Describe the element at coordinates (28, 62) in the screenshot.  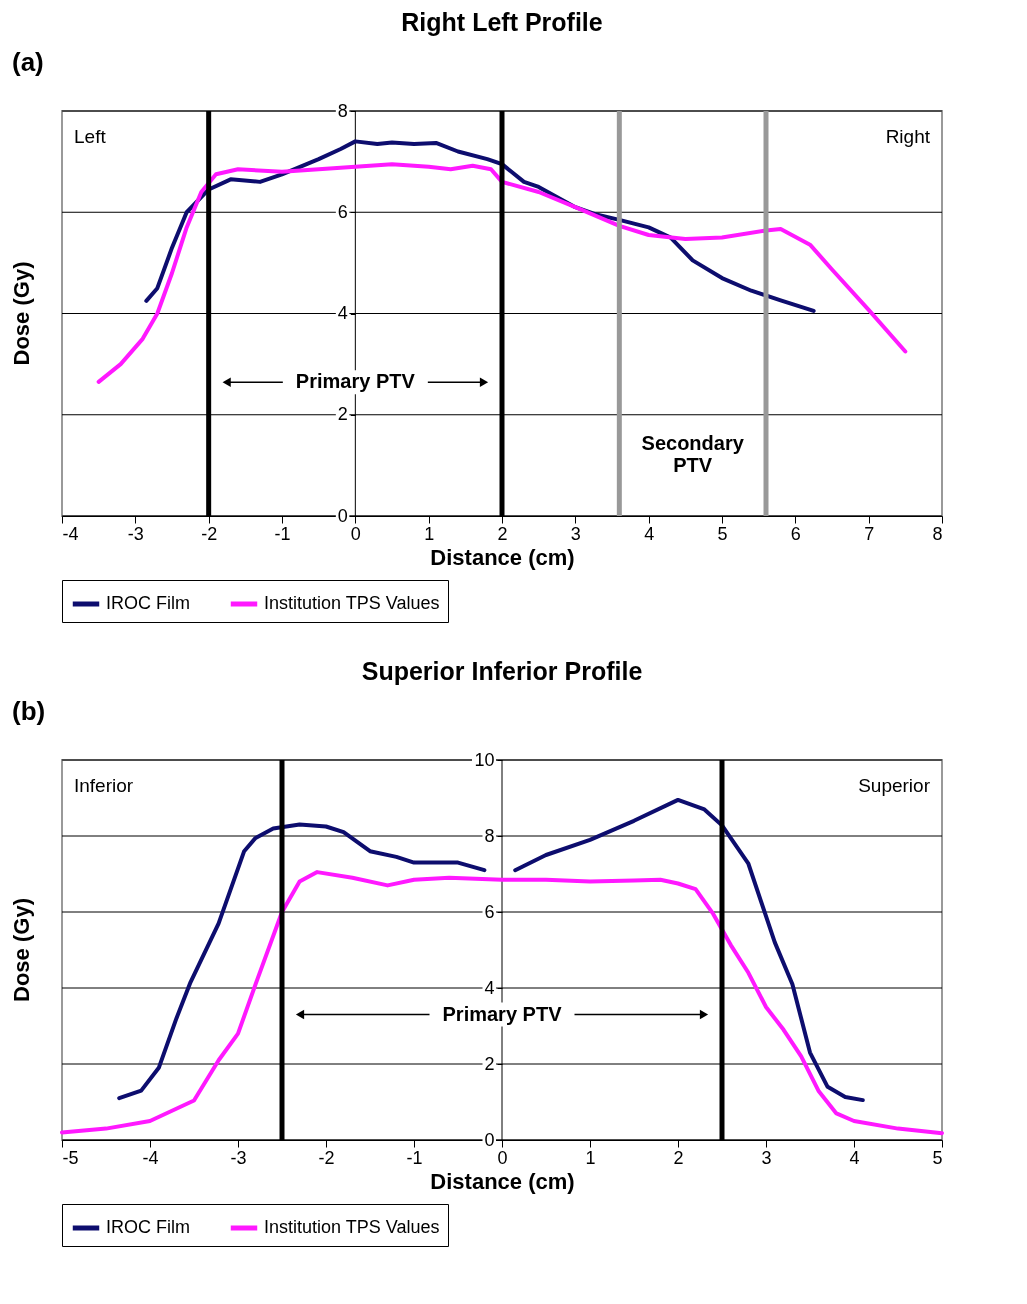
I see `text: (a)` at that location.